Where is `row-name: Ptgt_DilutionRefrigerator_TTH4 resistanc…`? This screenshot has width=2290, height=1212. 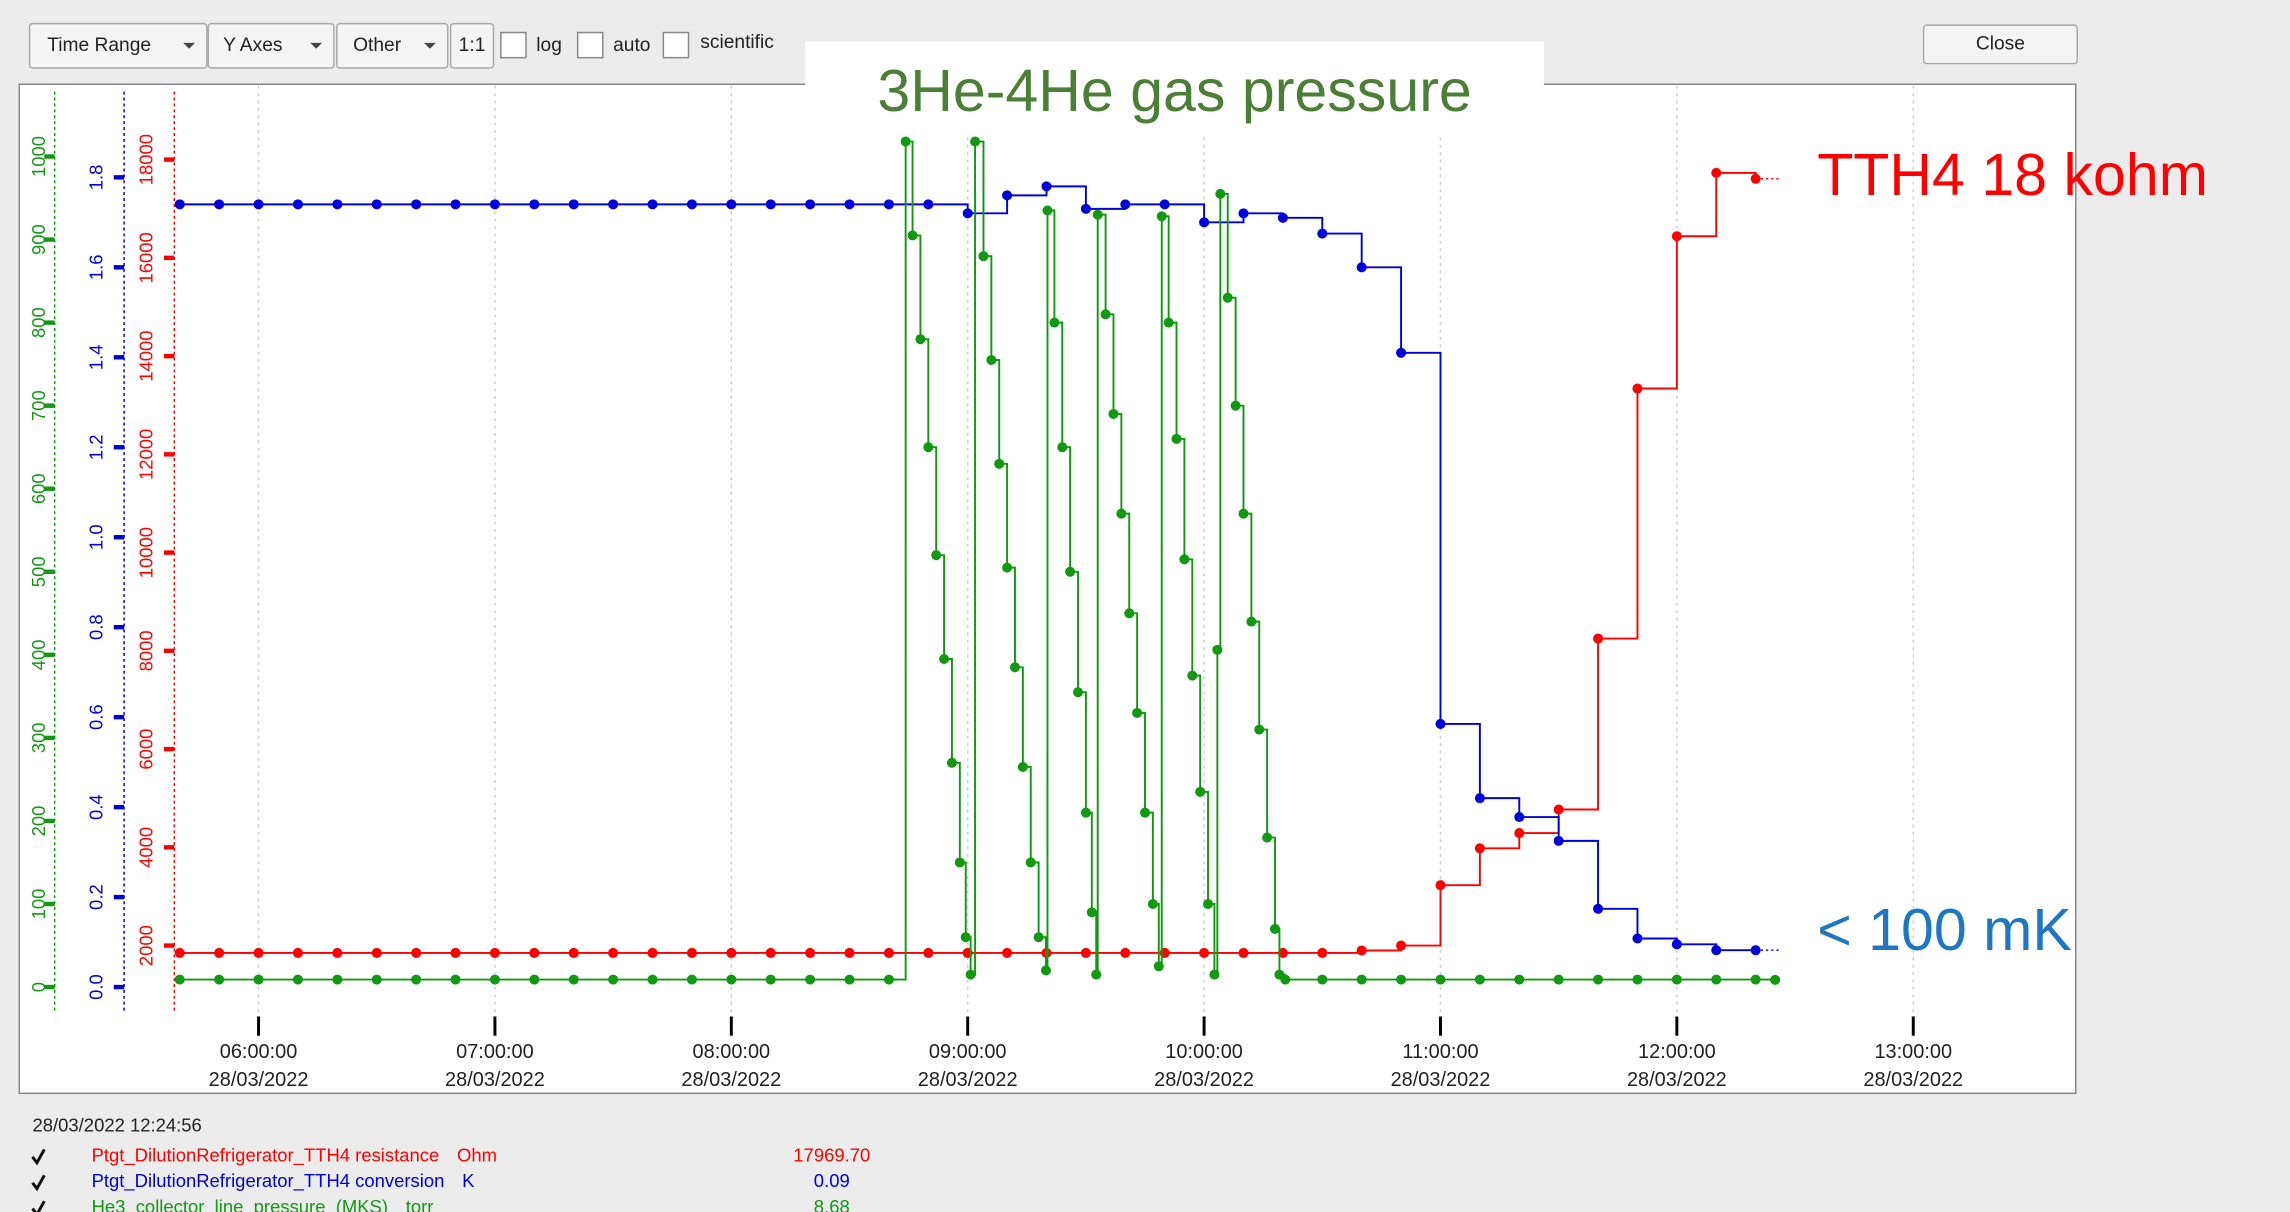
row-name: Ptgt_DilutionRefrigerator_TTH4 resistanc… is located at coordinates (294, 1155).